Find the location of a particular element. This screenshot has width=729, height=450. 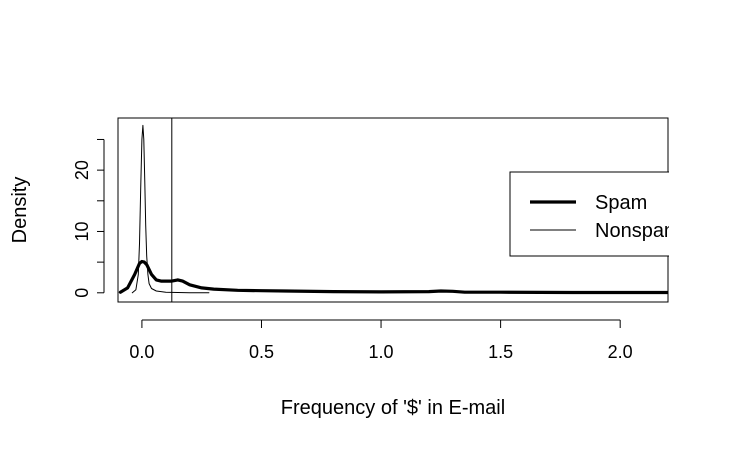

legend: Spam Nonspam is located at coordinates (595, 214).